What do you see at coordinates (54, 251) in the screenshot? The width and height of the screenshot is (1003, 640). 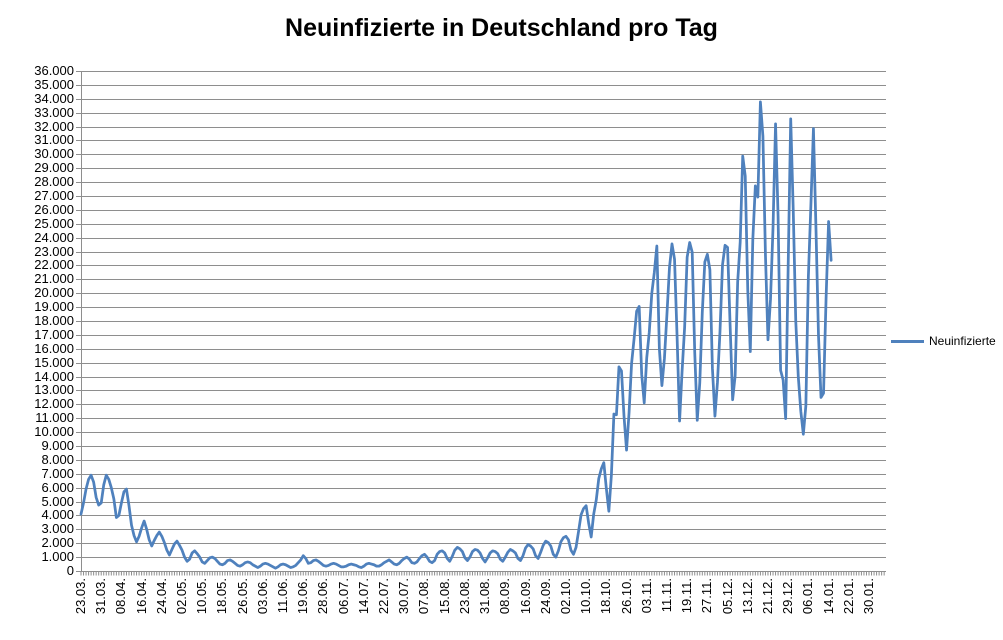 I see `y-axis-label: 23.000` at bounding box center [54, 251].